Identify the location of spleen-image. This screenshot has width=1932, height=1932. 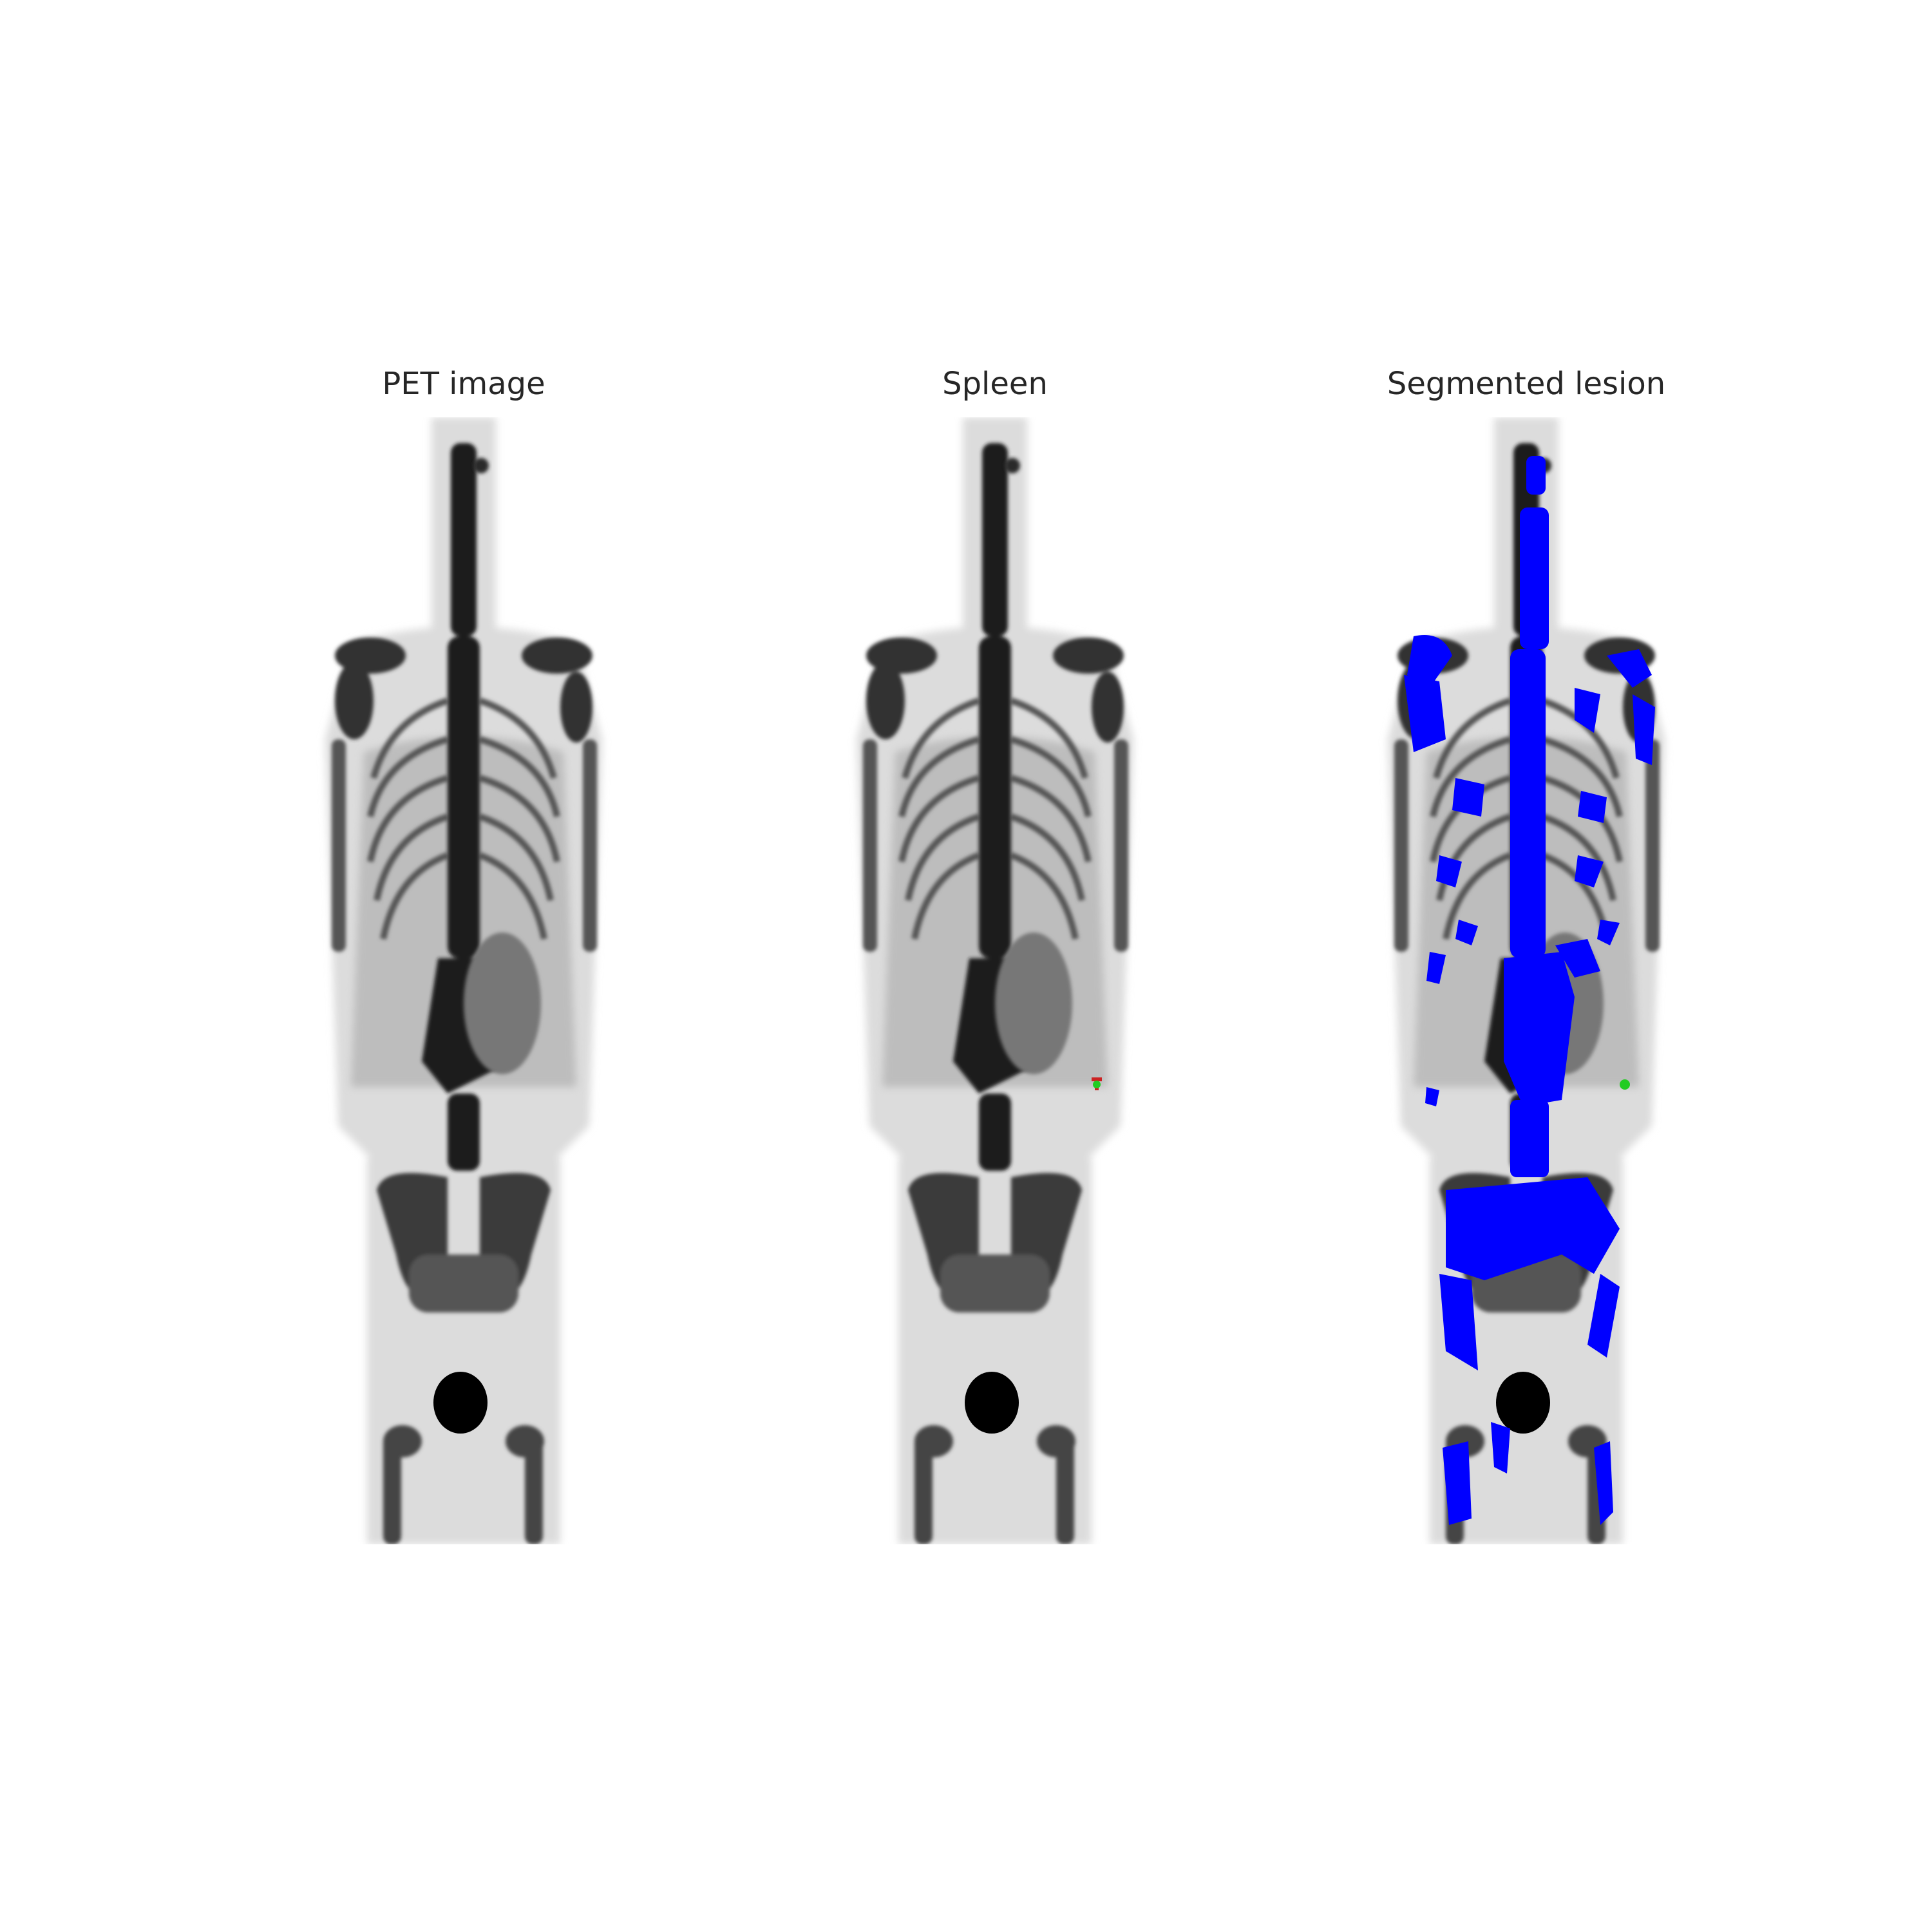
(995, 980).